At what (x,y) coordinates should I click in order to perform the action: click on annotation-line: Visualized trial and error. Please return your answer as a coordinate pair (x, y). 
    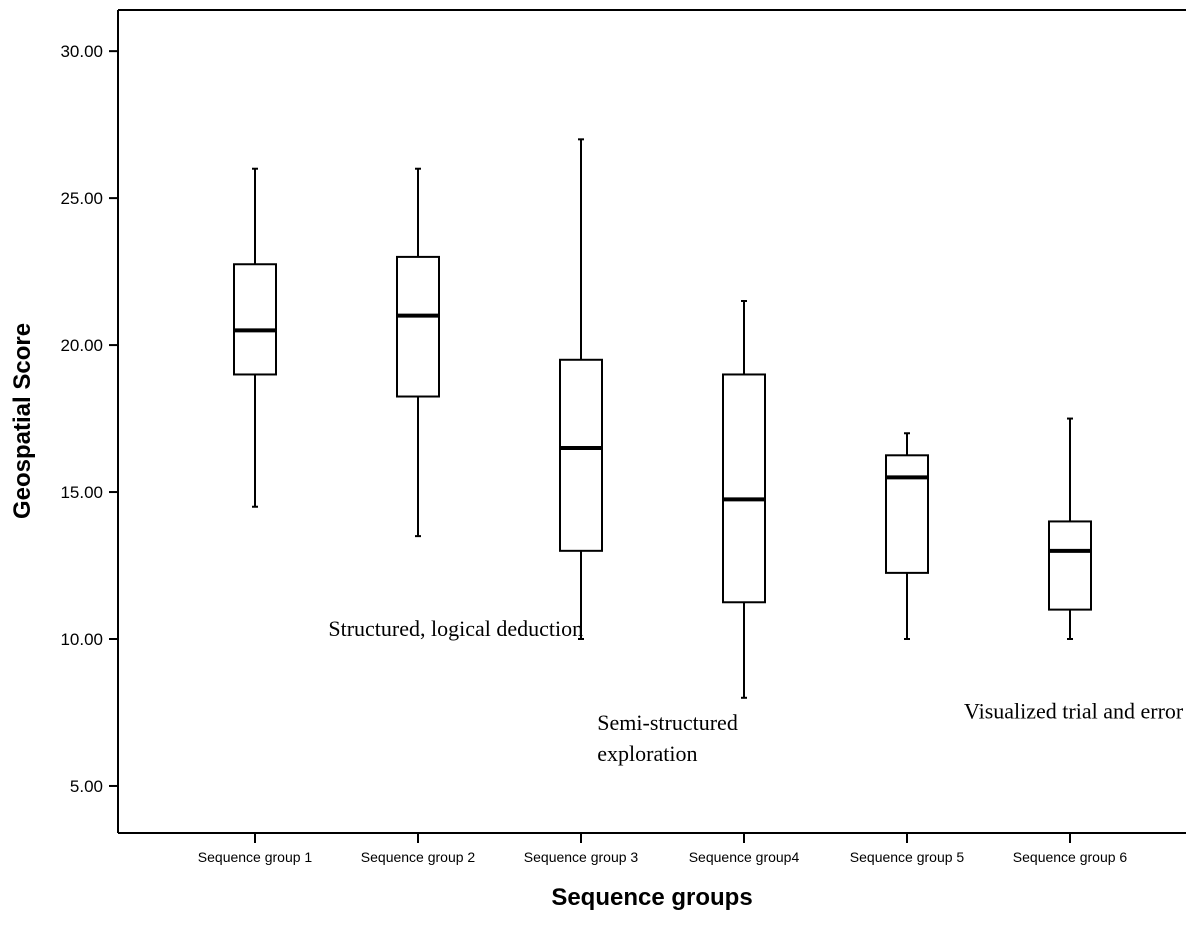
    Looking at the image, I should click on (1074, 710).